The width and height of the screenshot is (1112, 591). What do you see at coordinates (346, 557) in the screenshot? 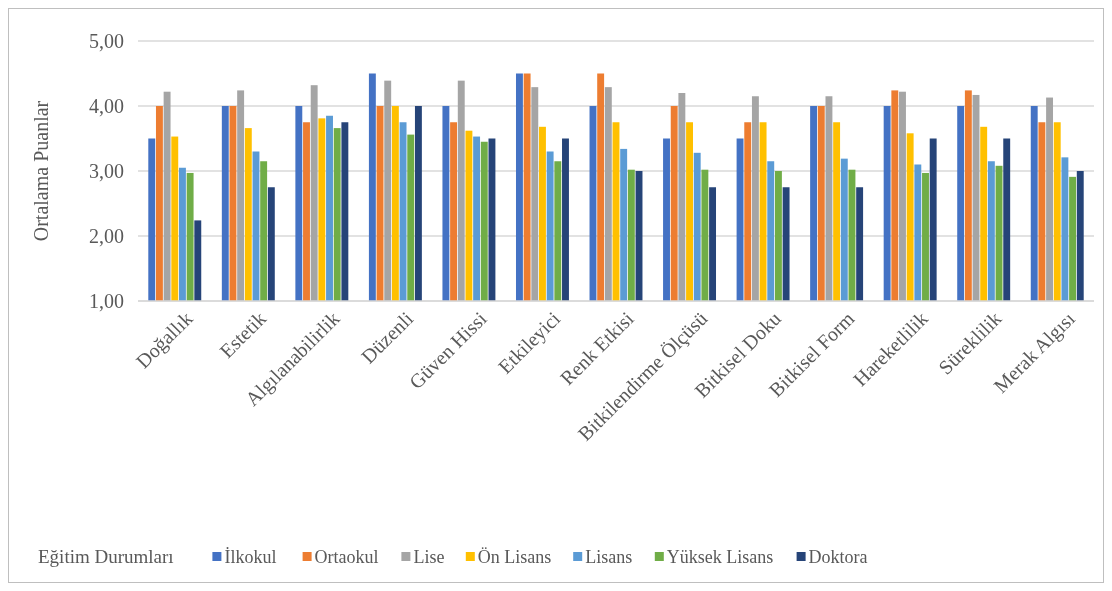
I see `legend-label: Ortaokul` at bounding box center [346, 557].